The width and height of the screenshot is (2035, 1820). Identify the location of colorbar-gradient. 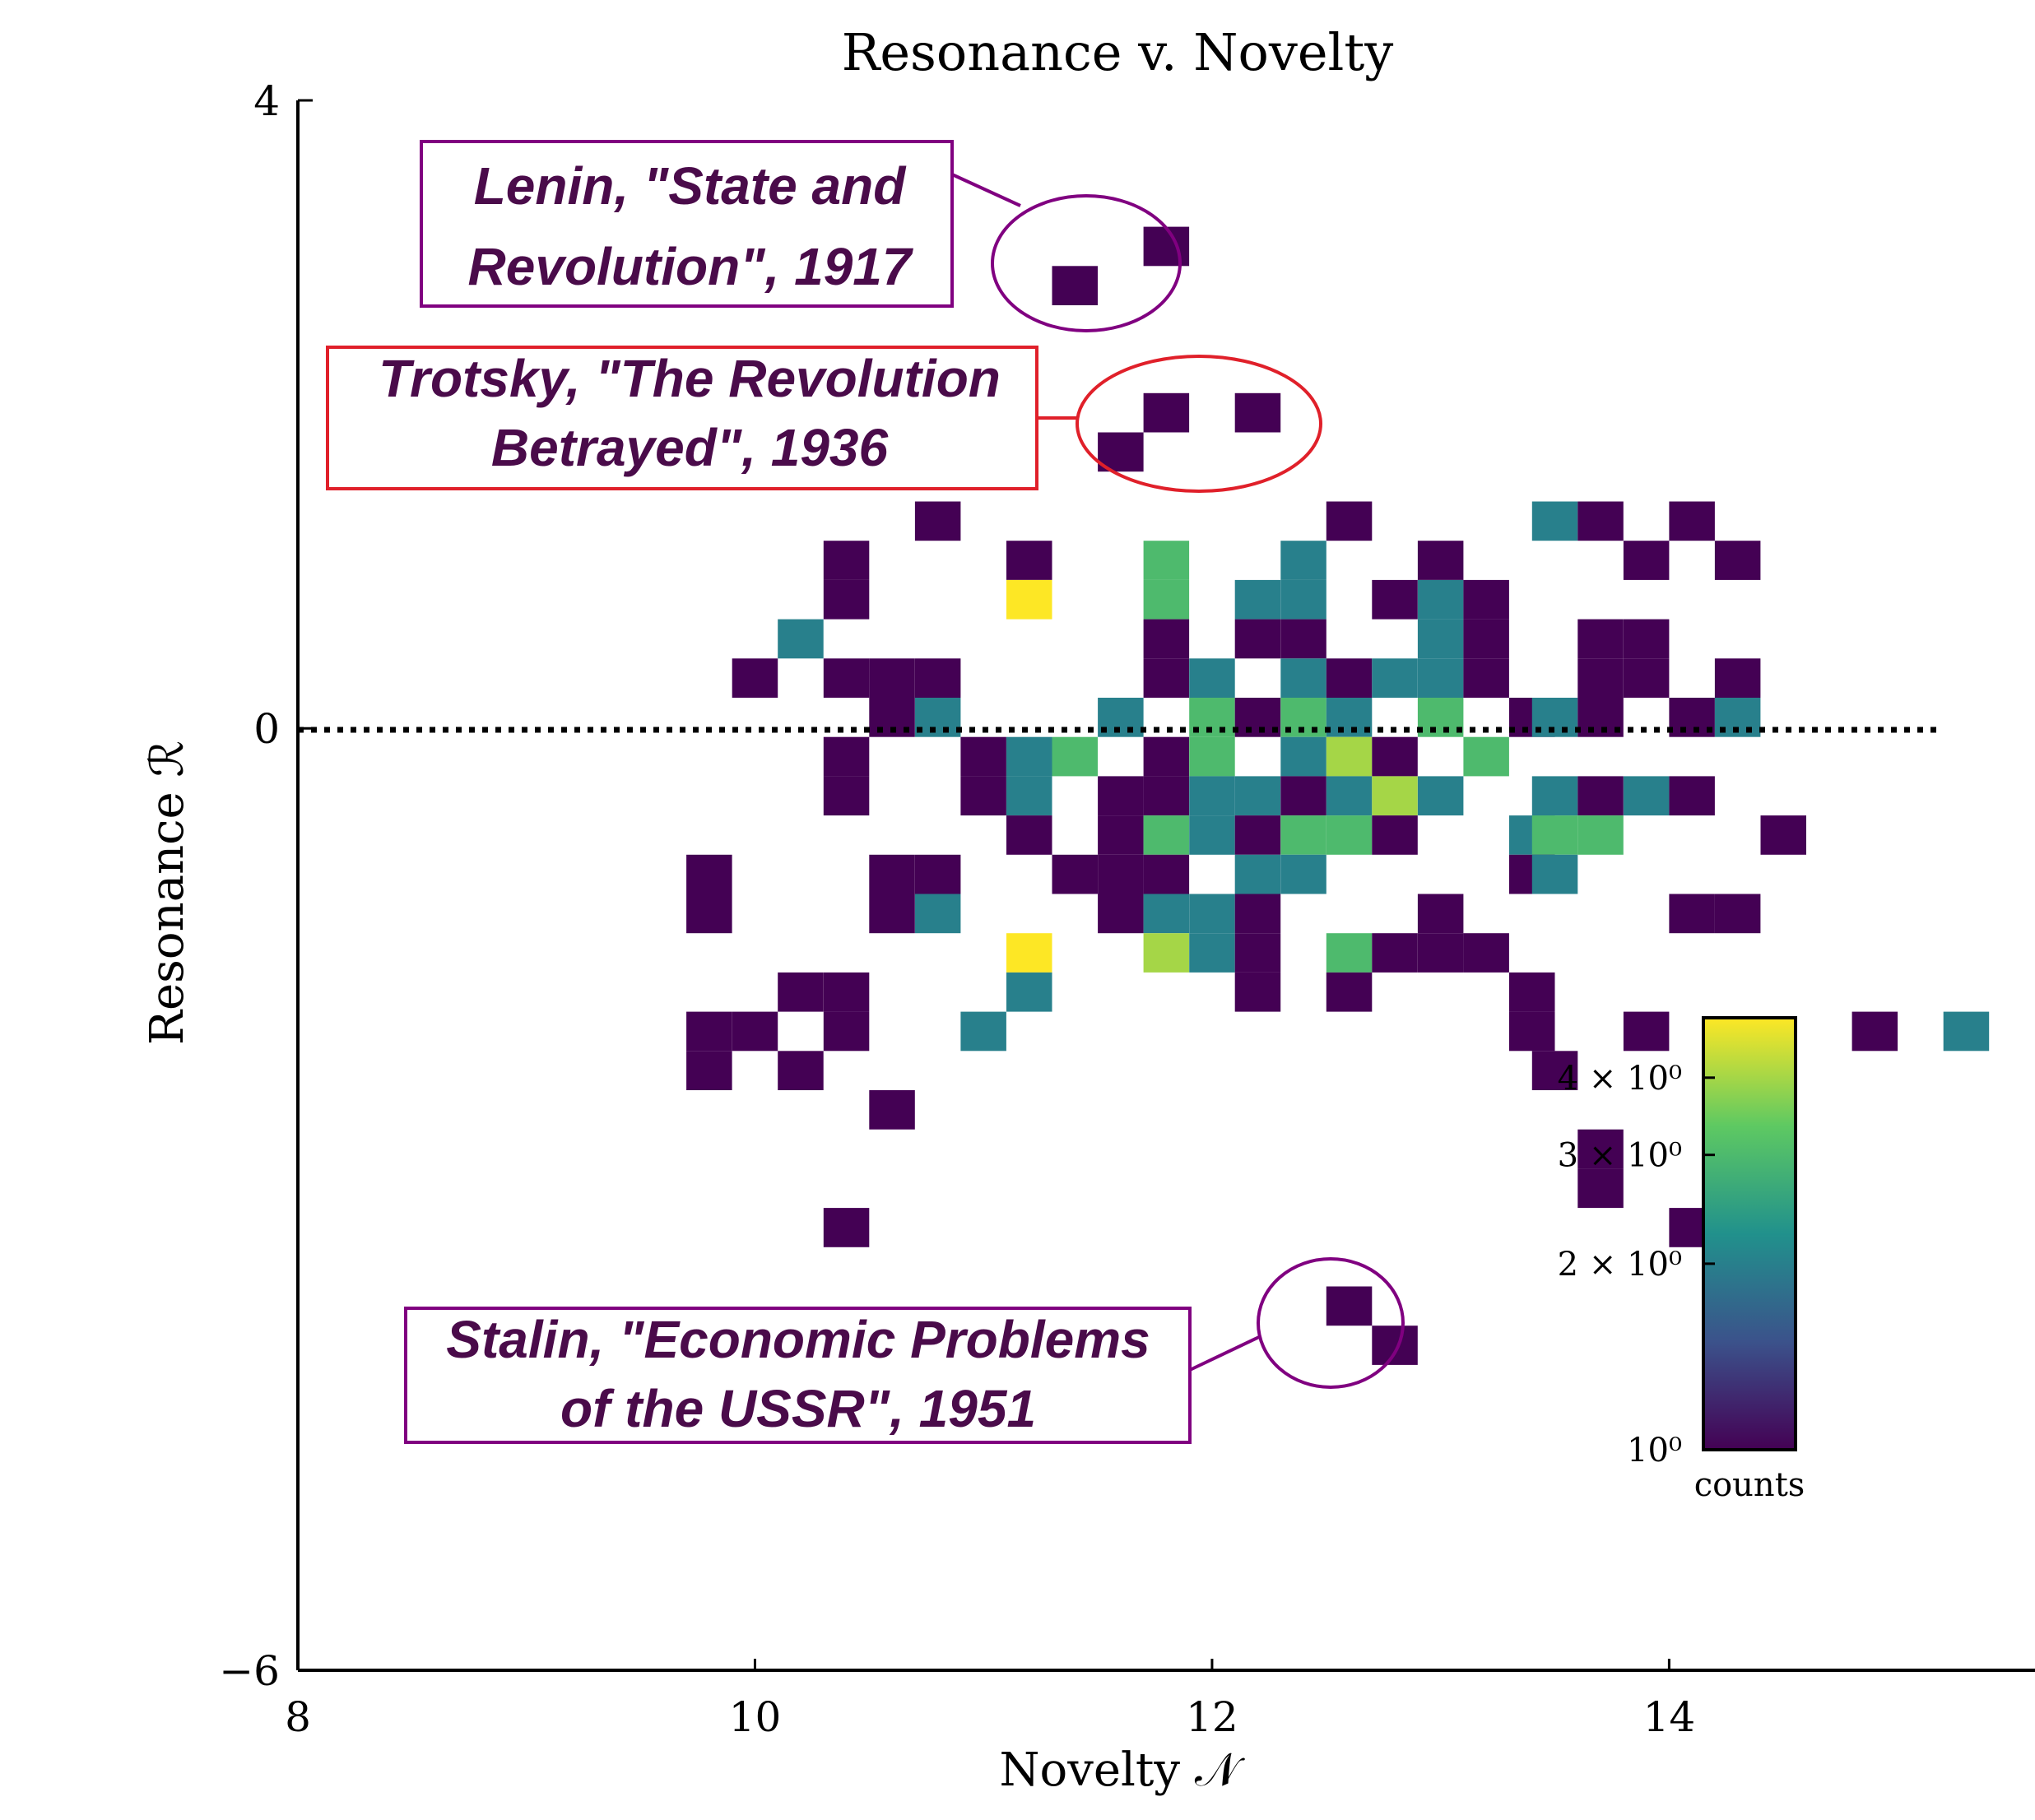
(1749, 1233).